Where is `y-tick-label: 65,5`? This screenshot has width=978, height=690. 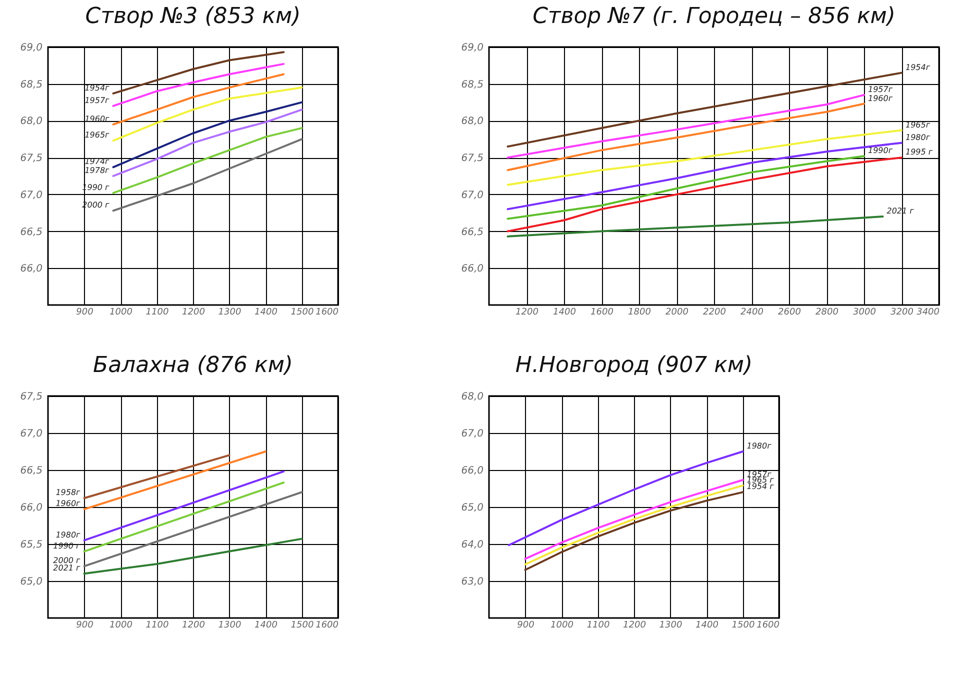
y-tick-label: 65,5 is located at coordinates (31, 545).